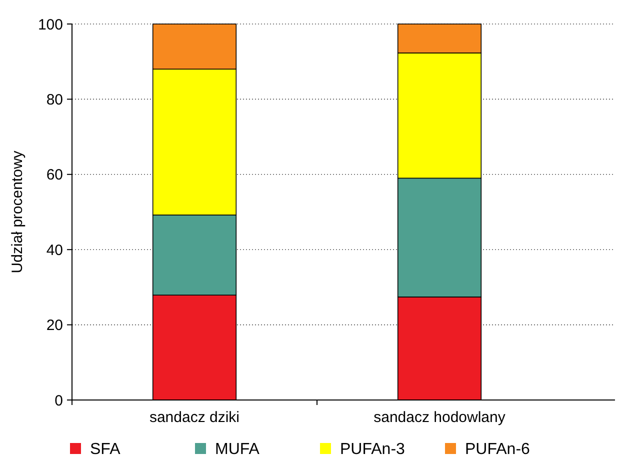  I want to click on y-tick-label: 80, so click(54, 99).